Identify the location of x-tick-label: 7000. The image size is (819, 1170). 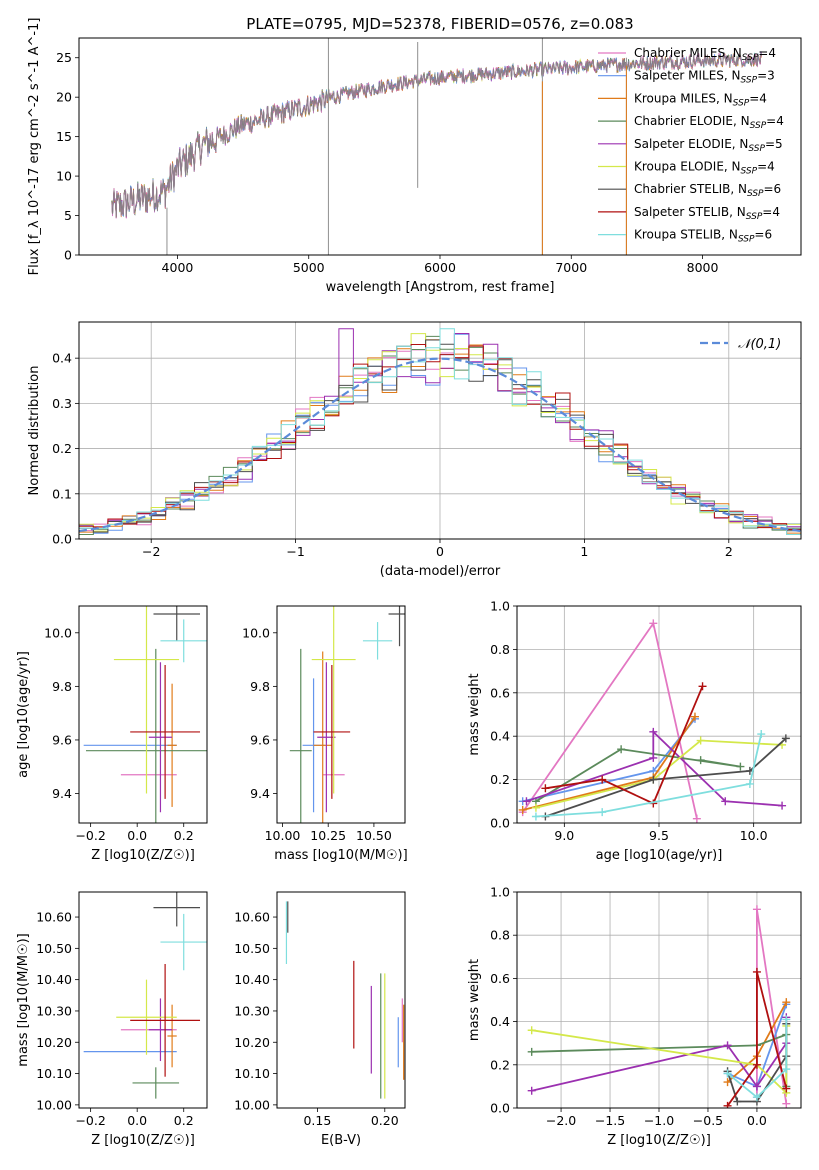
(571, 267).